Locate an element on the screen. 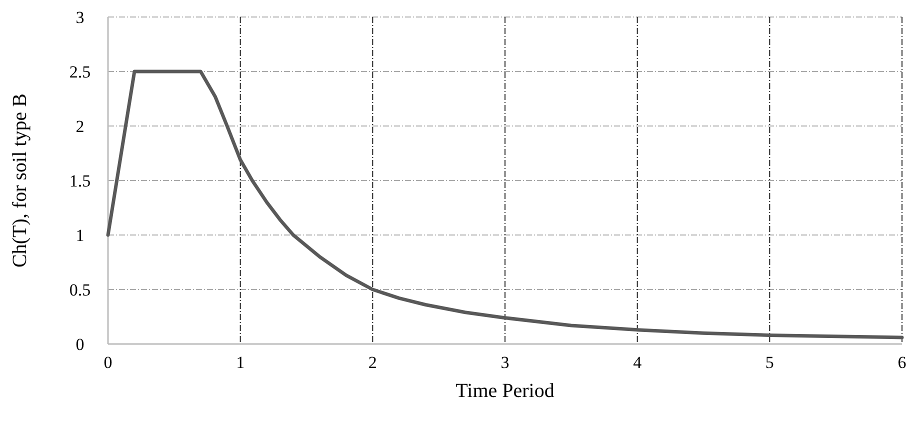  x-tick-label: 2 is located at coordinates (372, 362).